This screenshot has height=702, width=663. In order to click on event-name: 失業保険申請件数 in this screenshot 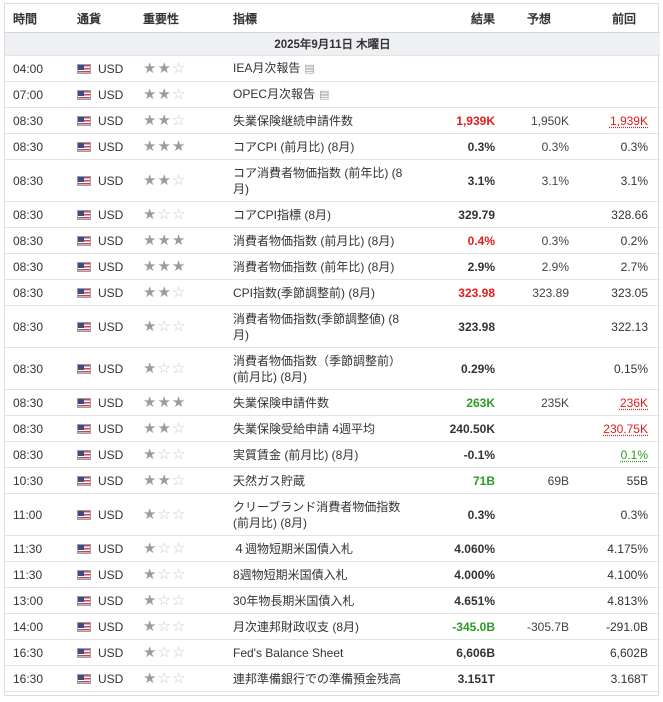, I will do `click(324, 402)`.